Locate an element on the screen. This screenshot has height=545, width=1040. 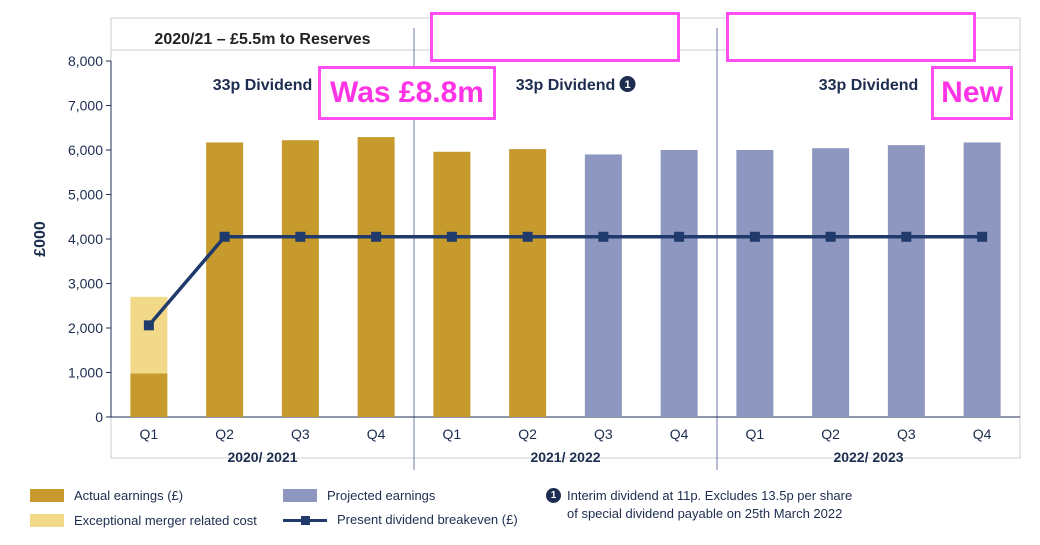
y-tick-label: 0 is located at coordinates (99, 417).